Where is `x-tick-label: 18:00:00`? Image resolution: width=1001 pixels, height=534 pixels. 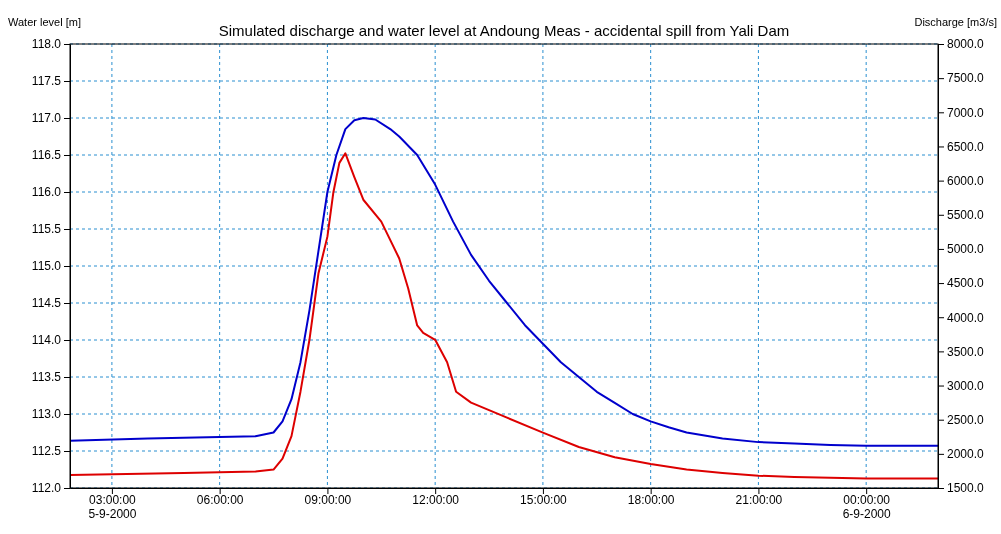 x-tick-label: 18:00:00 is located at coordinates (651, 500).